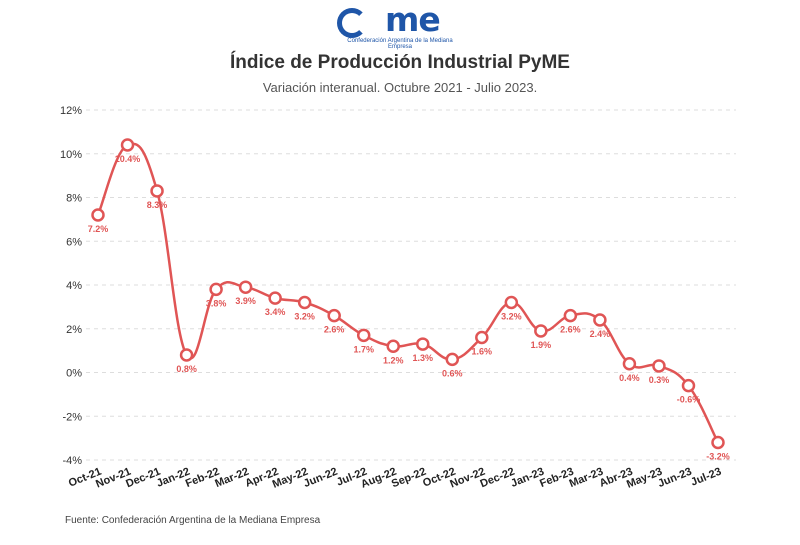 This screenshot has width=800, height=545. I want to click on data-label: -0.6%, so click(689, 400).